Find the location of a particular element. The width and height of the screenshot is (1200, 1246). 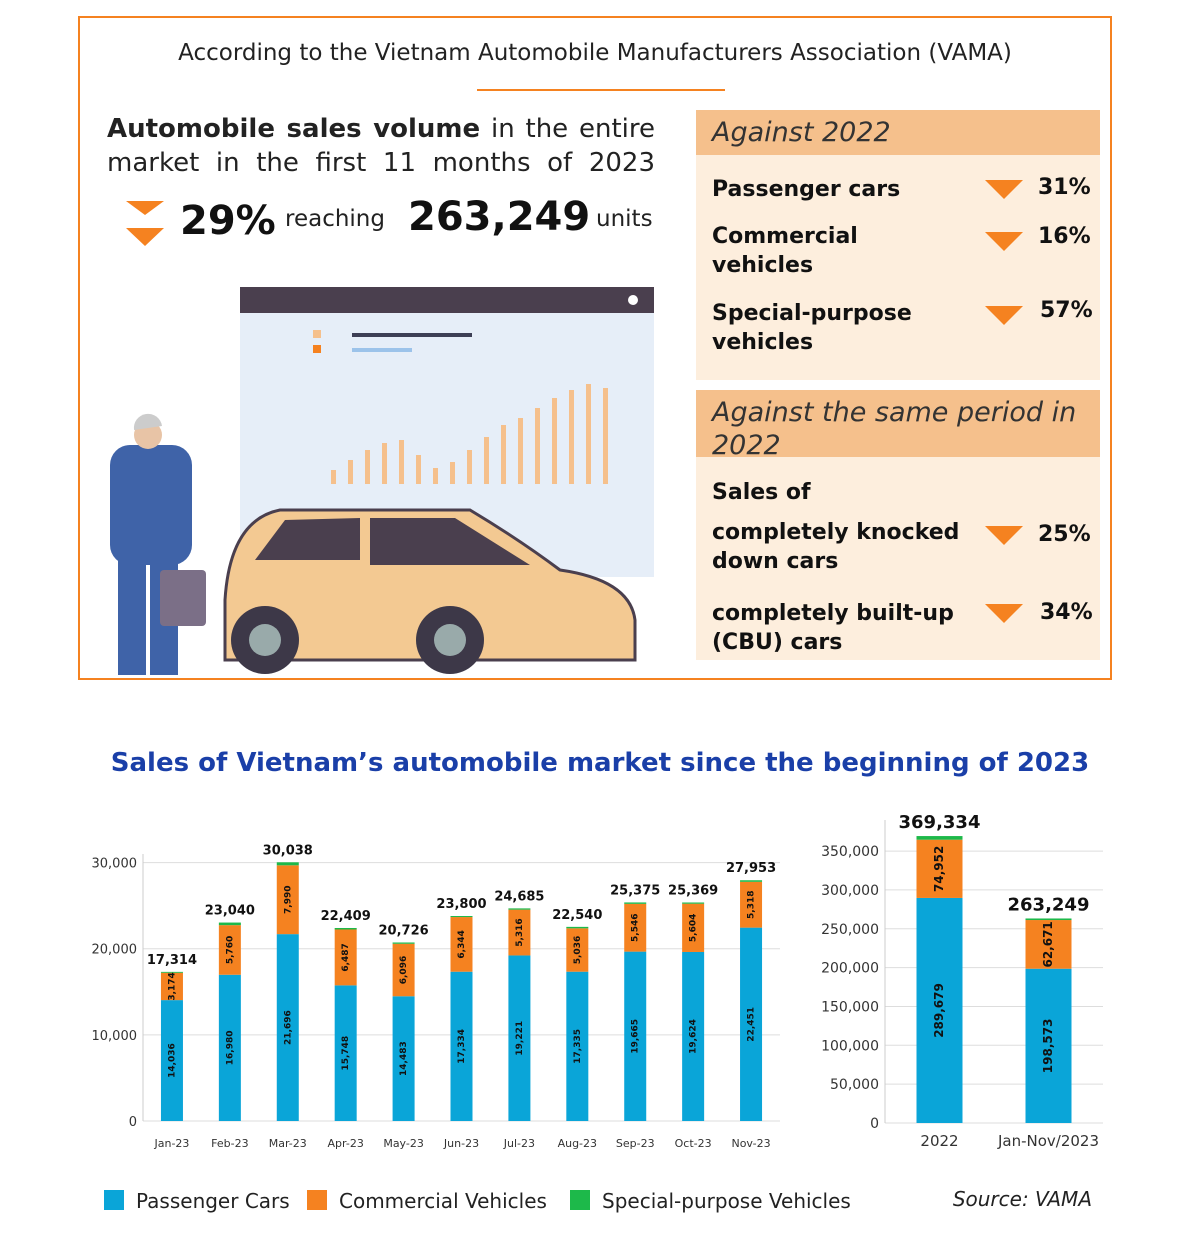

segment-label: 6,344 is located at coordinates (462, 944).